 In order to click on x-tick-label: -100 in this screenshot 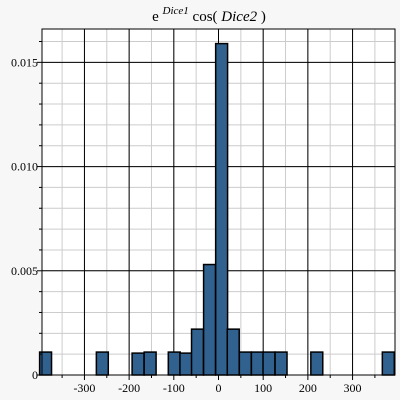, I will do `click(174, 388)`.